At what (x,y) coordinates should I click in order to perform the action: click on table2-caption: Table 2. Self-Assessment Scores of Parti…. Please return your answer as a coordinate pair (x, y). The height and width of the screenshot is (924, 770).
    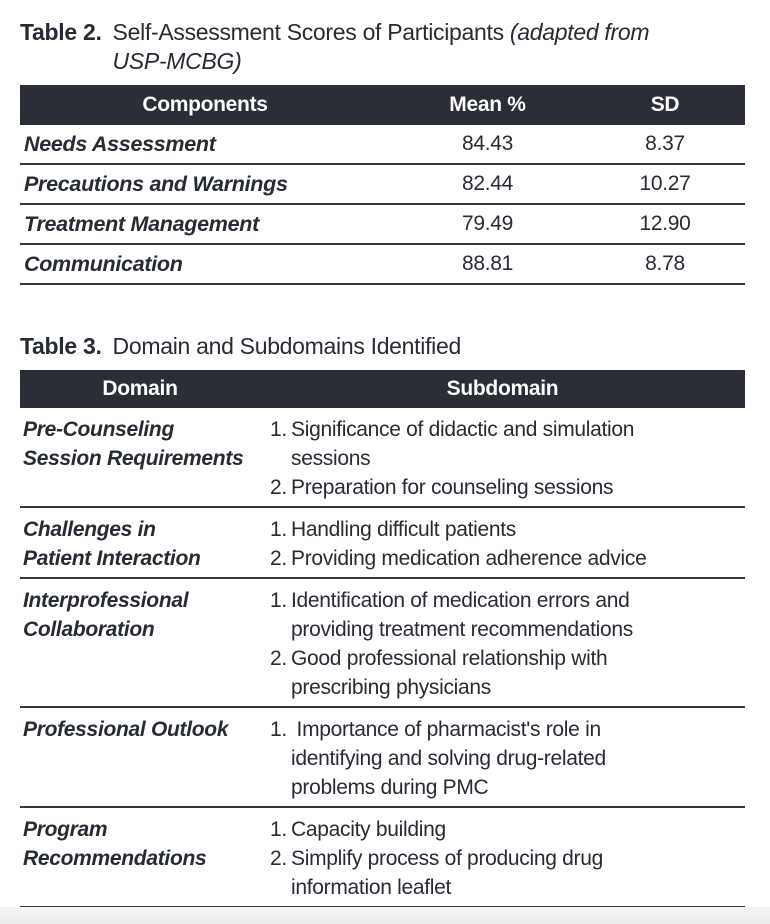
    Looking at the image, I should click on (382, 47).